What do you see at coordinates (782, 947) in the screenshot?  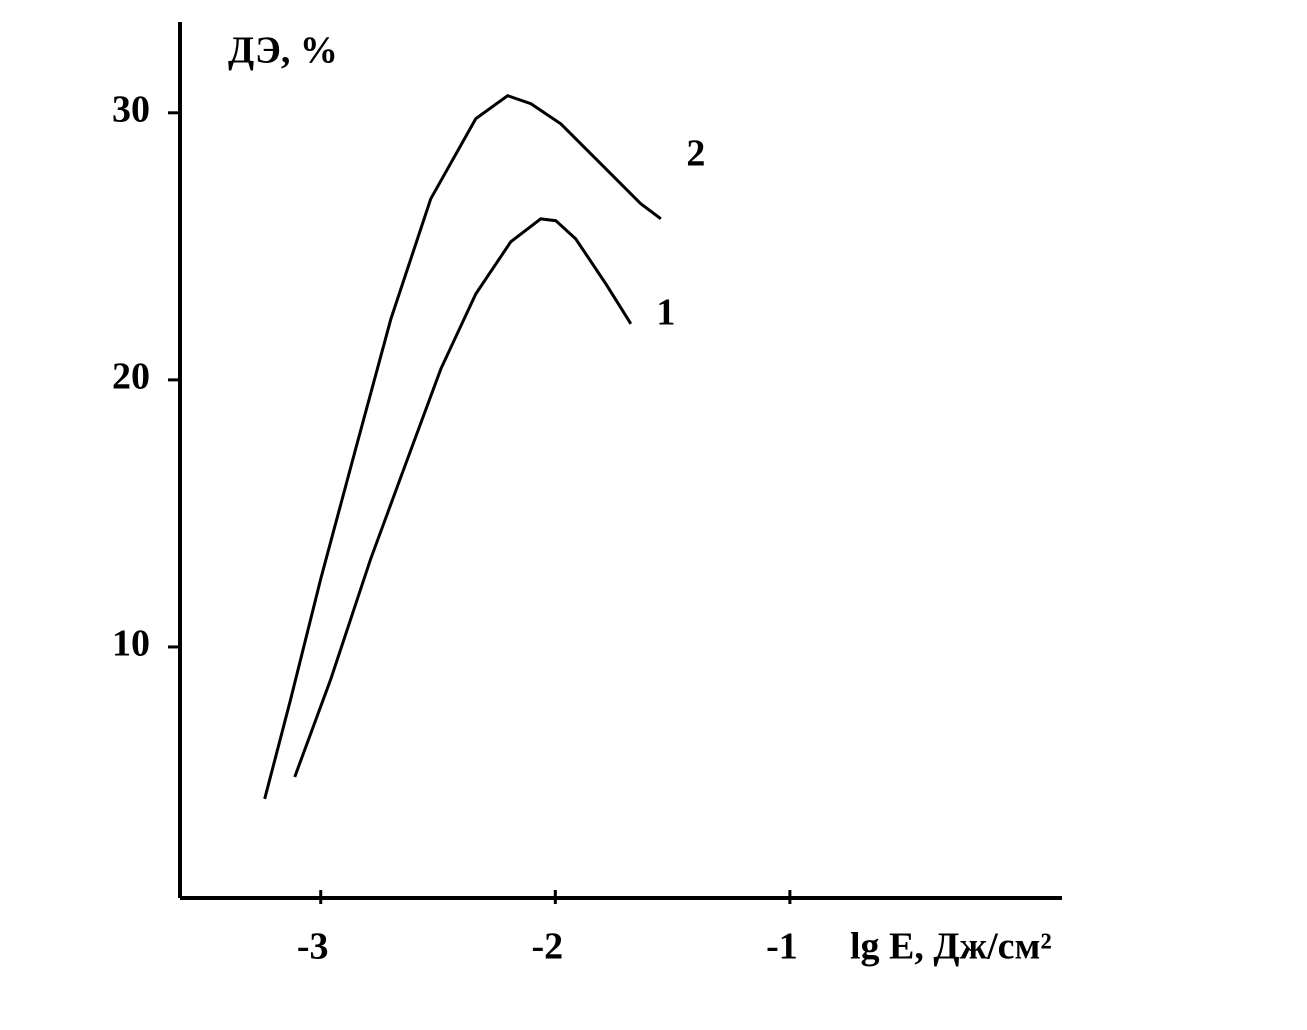 I see `x-tick-label: -1` at bounding box center [782, 947].